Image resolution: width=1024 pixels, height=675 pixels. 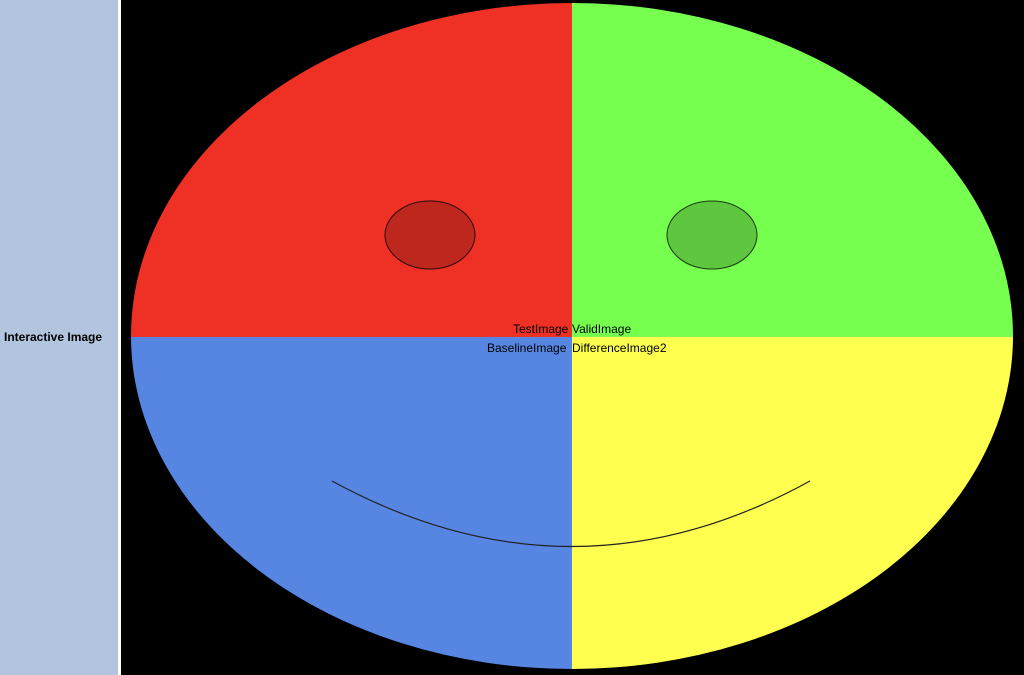 I want to click on sidebar-item-interactive-image: Interactive Image, so click(x=53, y=337).